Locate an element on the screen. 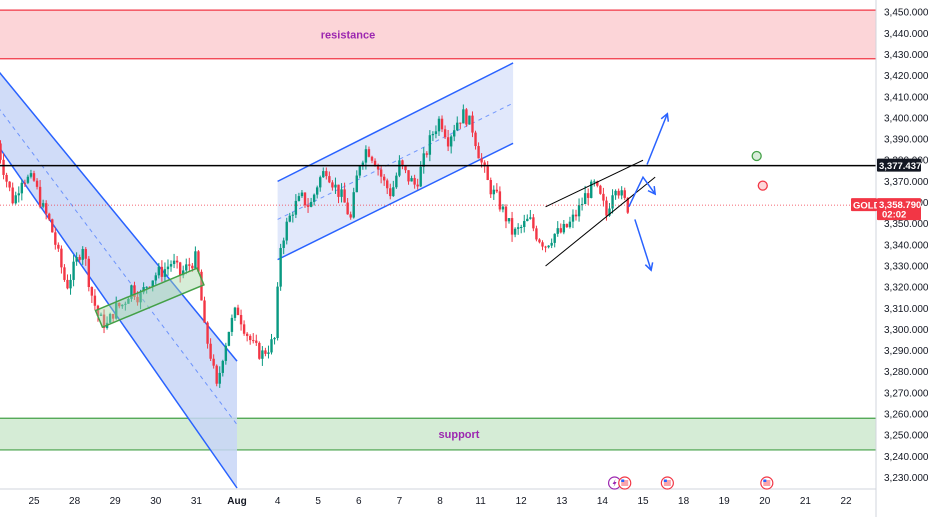 The height and width of the screenshot is (517, 930). bull-flag-box is located at coordinates (149, 298).